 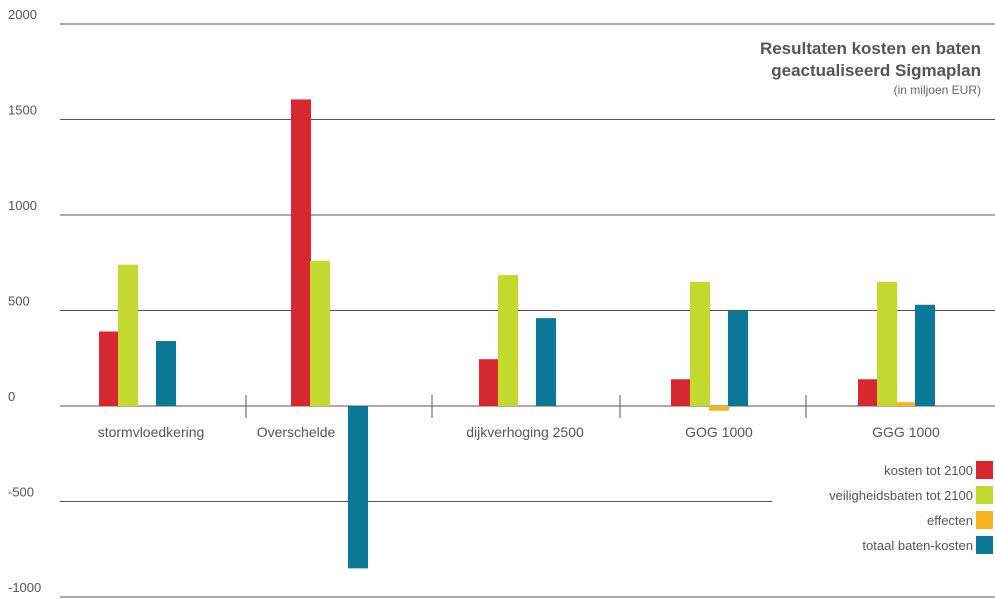 What do you see at coordinates (928, 470) in the screenshot?
I see `legend-label: kosten tot 2100` at bounding box center [928, 470].